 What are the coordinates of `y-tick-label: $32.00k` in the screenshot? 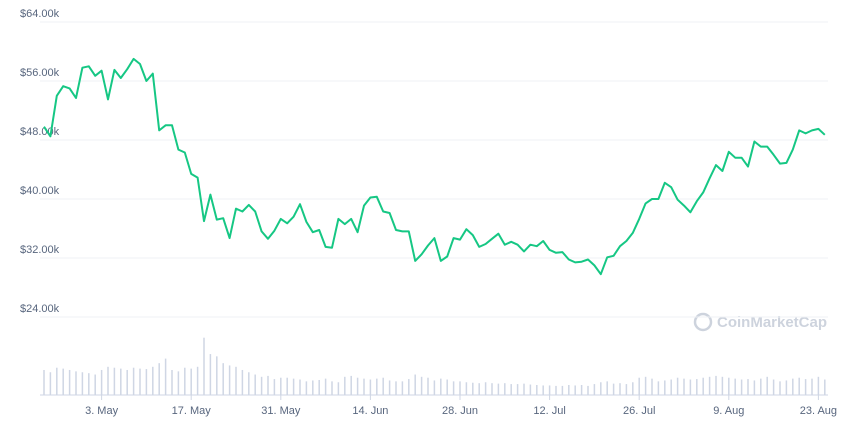 It's located at (40, 250).